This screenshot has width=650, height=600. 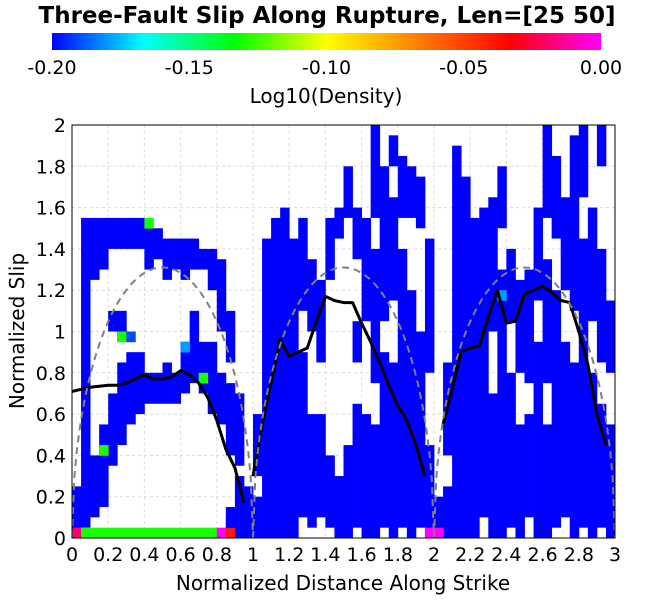 What do you see at coordinates (579, 555) in the screenshot?
I see `x-tick-label: 2.8` at bounding box center [579, 555].